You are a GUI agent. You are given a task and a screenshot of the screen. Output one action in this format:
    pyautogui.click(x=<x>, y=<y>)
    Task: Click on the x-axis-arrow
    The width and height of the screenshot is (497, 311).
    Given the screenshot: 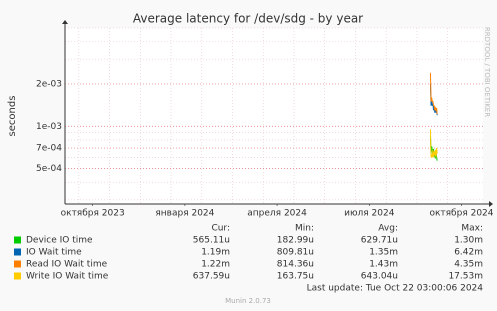 What is the action you would take?
    pyautogui.click(x=491, y=204)
    